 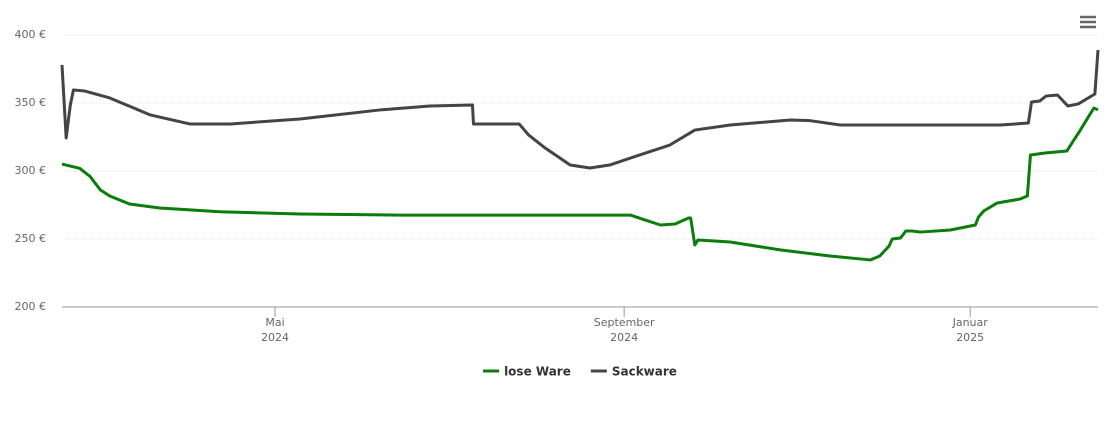 I want to click on x-tick-label: Mai 2024, so click(x=275, y=330).